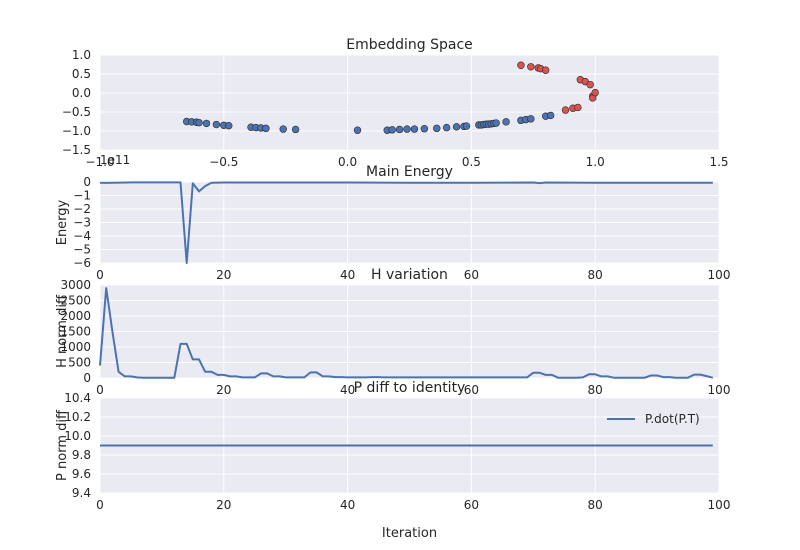 The height and width of the screenshot is (550, 800). What do you see at coordinates (82, 196) in the screenshot?
I see `y-tick-label: −1` at bounding box center [82, 196].